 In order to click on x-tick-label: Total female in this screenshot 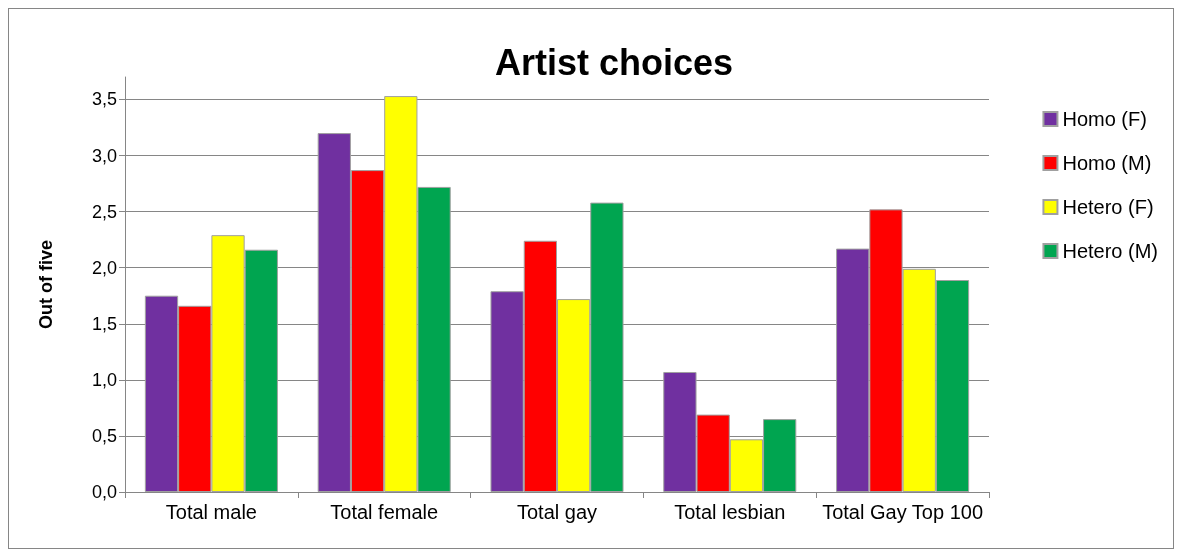, I will do `click(384, 512)`.